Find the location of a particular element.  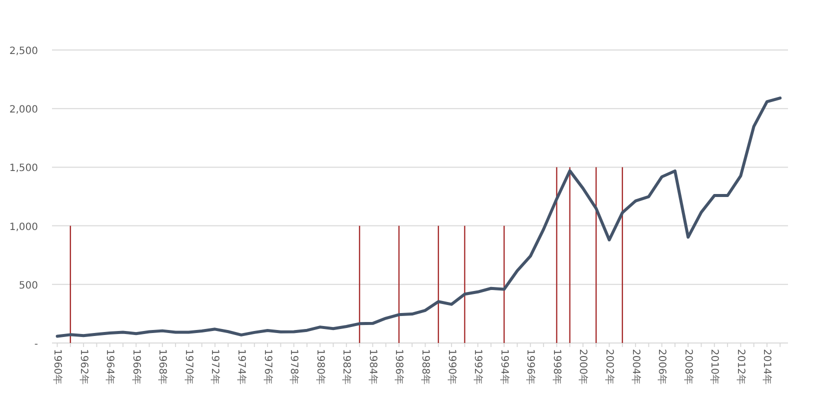

y-tick-label: - is located at coordinates (36, 344).